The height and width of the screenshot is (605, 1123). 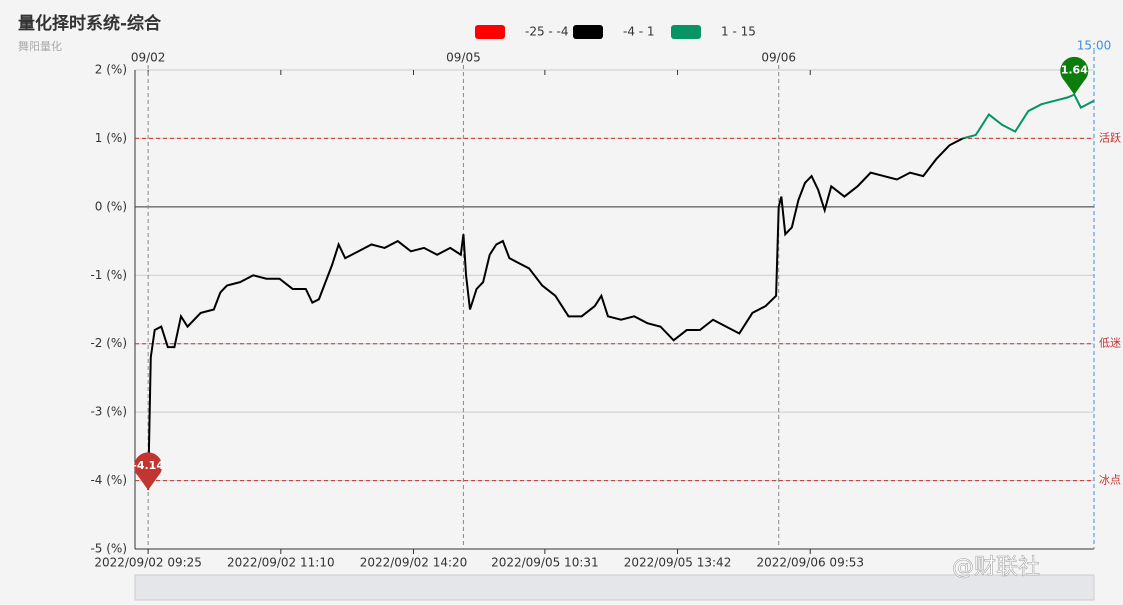 I want to click on x-tick-label: 2022/09/06 09:53, so click(x=810, y=563).